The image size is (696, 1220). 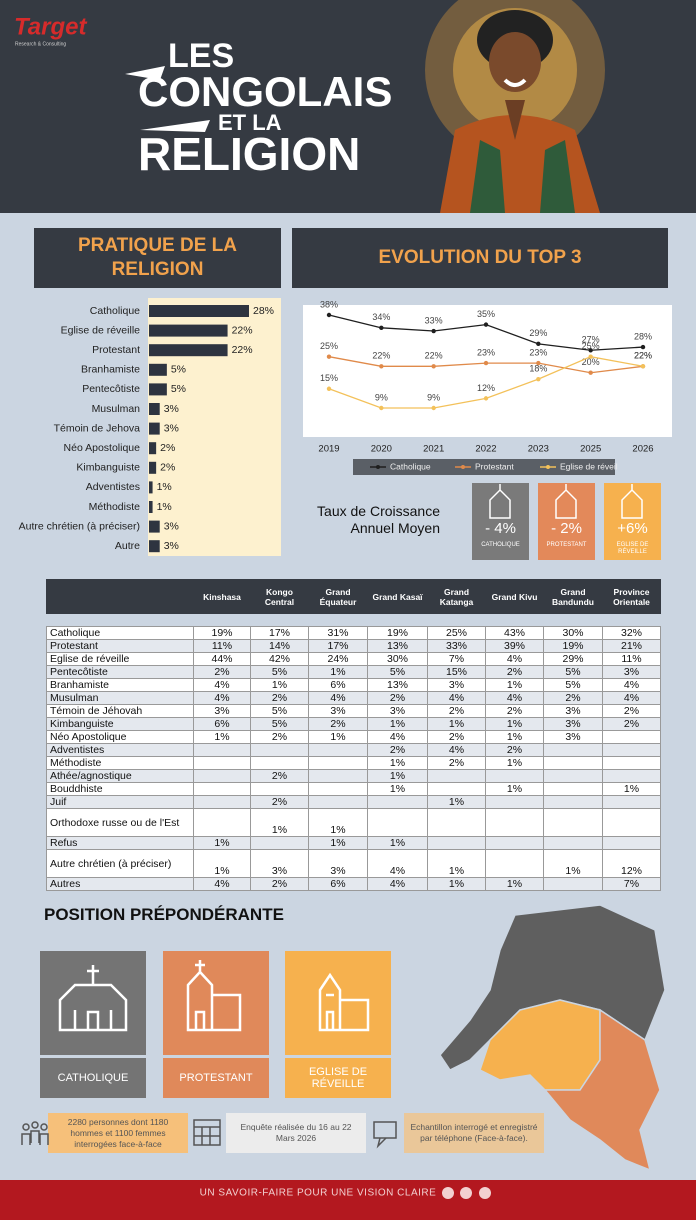 What do you see at coordinates (514, 596) in the screenshot?
I see `header-cell: Grand Kivu` at bounding box center [514, 596].